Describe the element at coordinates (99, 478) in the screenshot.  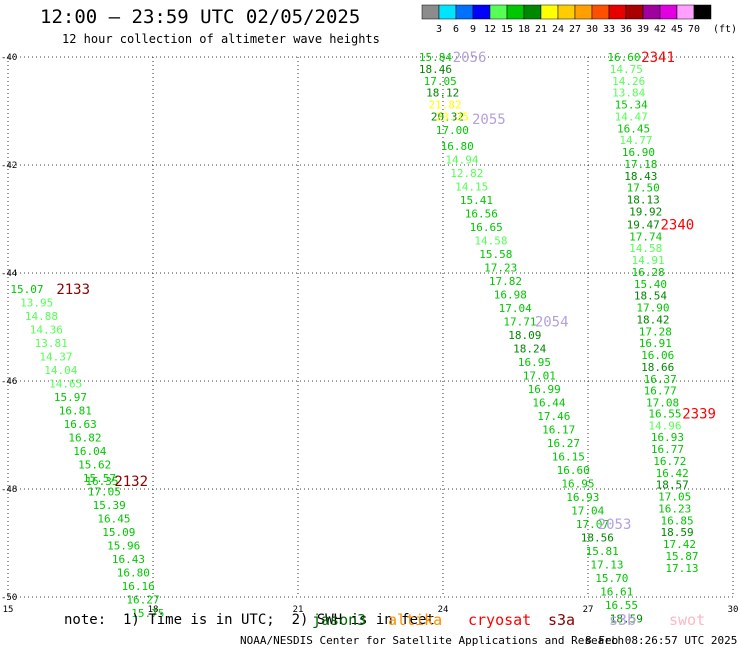
I see `data-value-label: 15.57` at that location.